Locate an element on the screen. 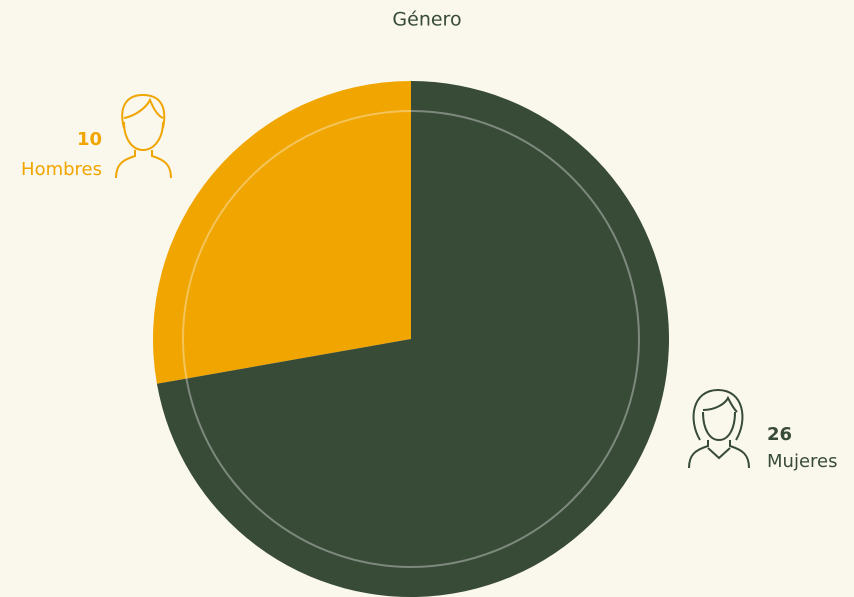  chart-title: Género is located at coordinates (426, 20).